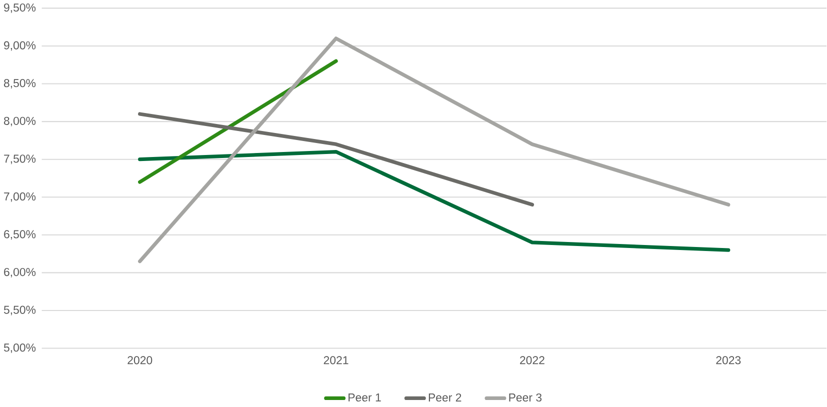  I want to click on x-tick-label: 2021, so click(336, 360).